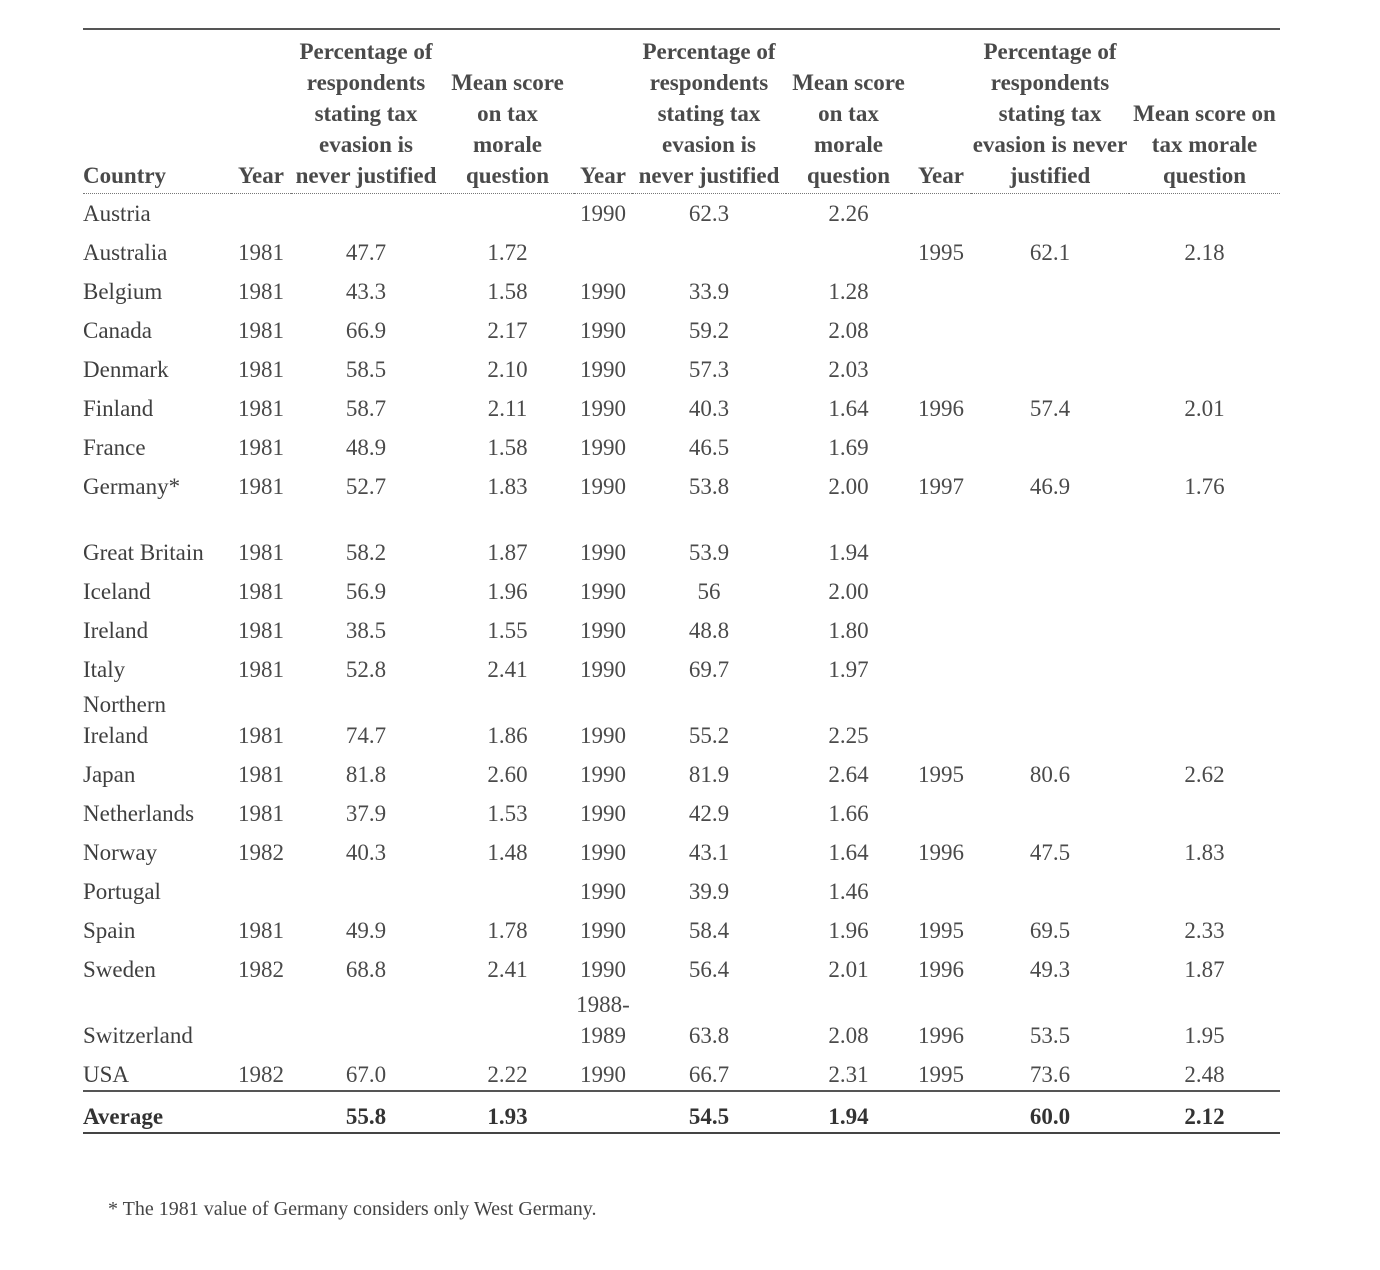 This screenshot has height=1270, width=1380. What do you see at coordinates (709, 213) in the screenshot?
I see `pct-2-cell: 62.3` at bounding box center [709, 213].